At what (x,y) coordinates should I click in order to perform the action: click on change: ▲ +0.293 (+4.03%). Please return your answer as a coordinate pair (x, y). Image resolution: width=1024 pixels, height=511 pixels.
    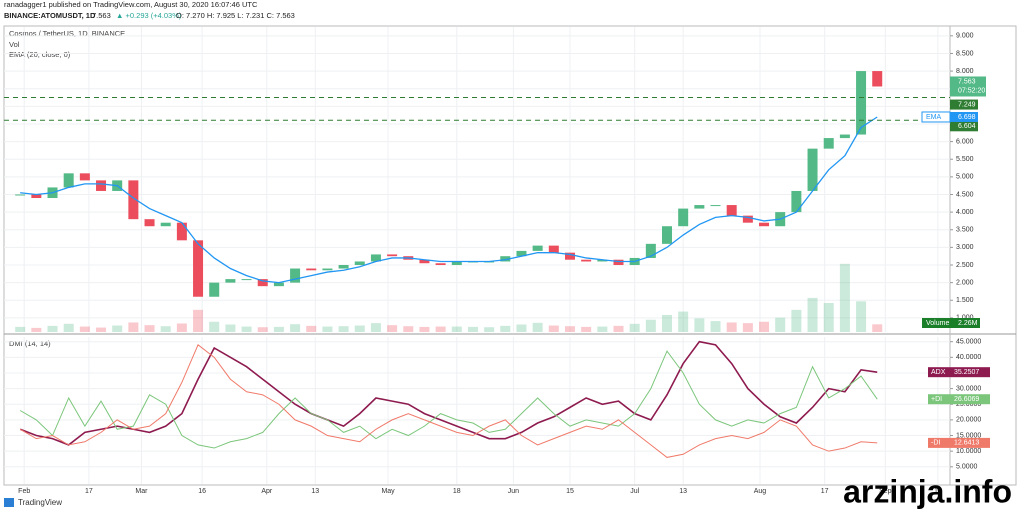
    Looking at the image, I should click on (149, 15).